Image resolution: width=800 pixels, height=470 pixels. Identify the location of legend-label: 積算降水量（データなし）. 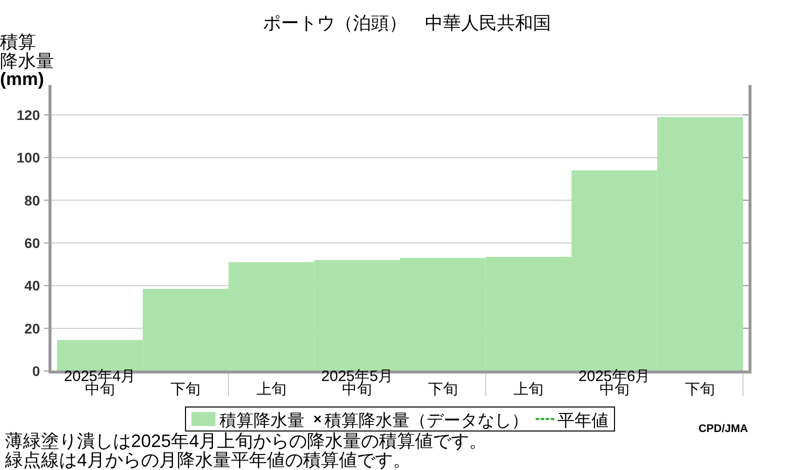
(426, 420).